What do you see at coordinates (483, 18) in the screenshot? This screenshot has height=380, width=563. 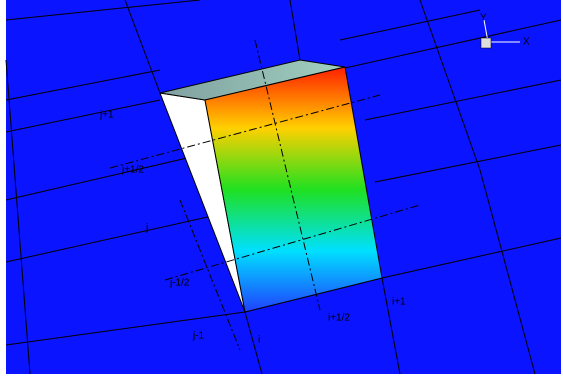 I see `axis-label: Y` at bounding box center [483, 18].